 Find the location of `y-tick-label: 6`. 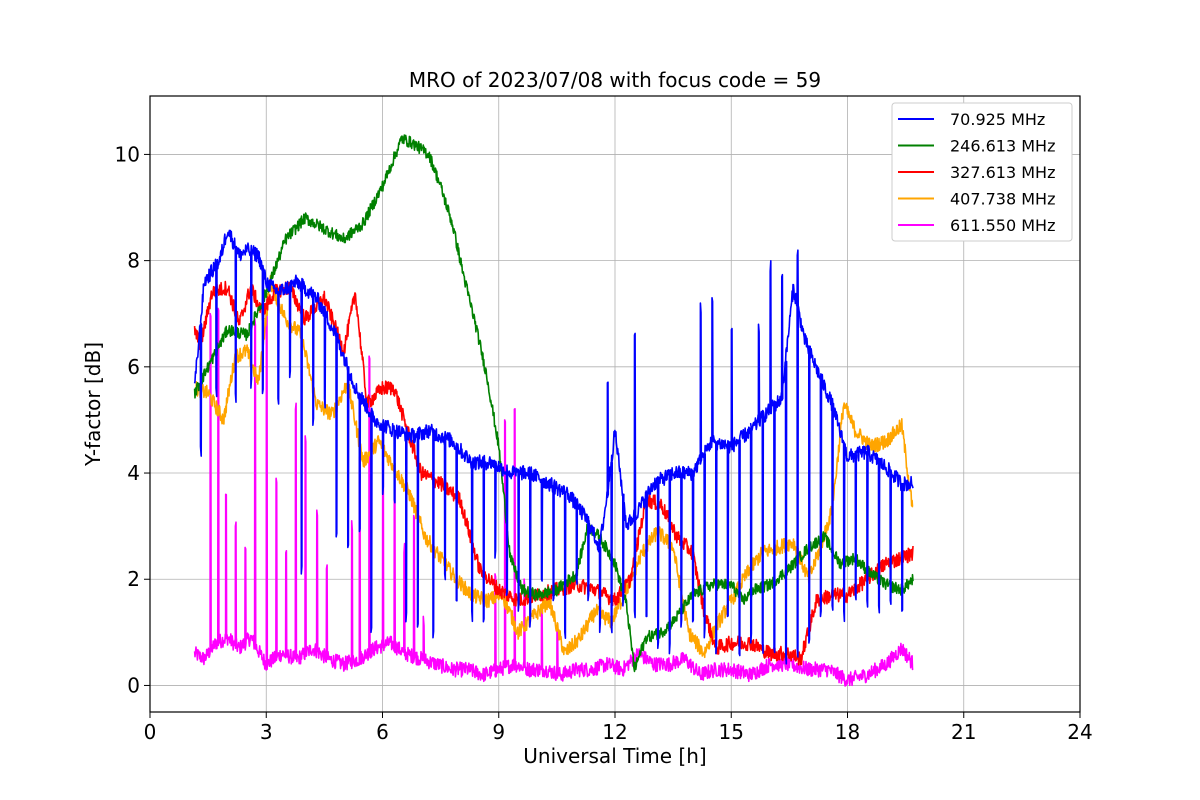

y-tick-label: 6 is located at coordinates (133, 367).